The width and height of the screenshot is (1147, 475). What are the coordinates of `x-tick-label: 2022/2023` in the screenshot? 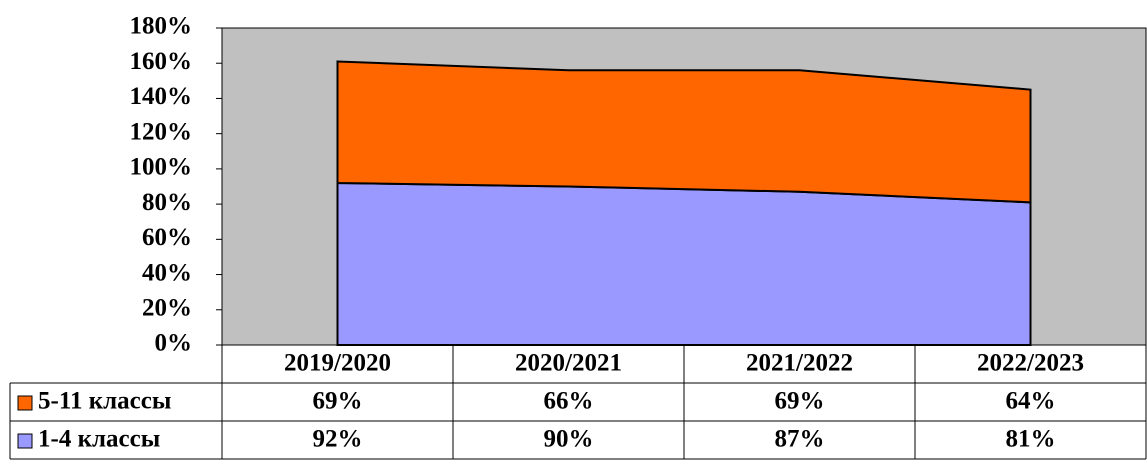 It's located at (1030, 363).